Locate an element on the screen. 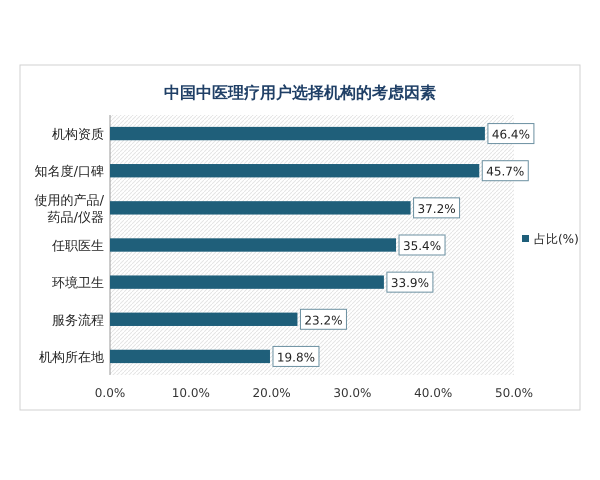  y-tick-label: 环境卫生 is located at coordinates (78, 283).